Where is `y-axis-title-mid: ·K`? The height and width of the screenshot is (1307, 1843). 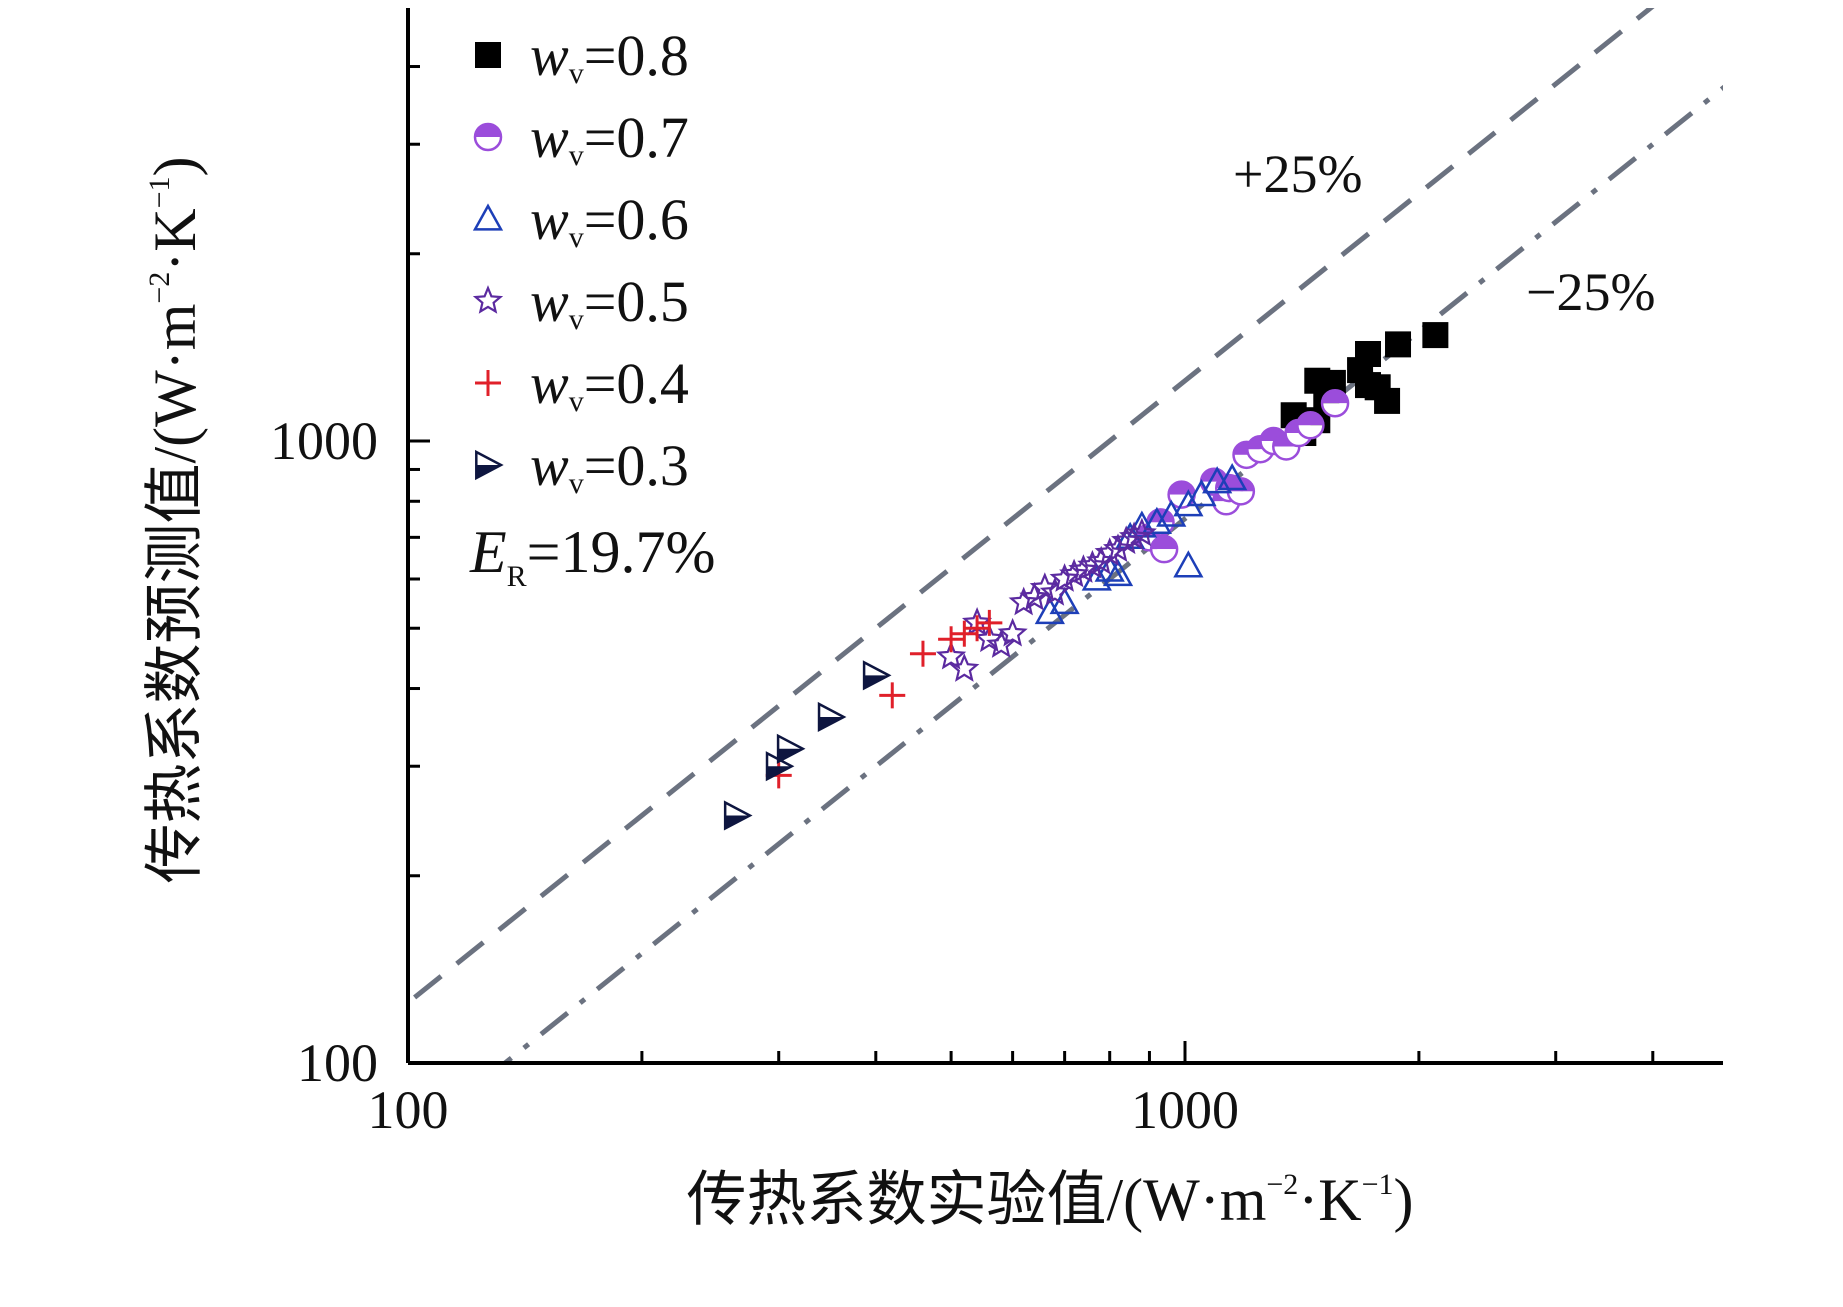 y-axis-title-mid: ·K is located at coordinates (175, 239).